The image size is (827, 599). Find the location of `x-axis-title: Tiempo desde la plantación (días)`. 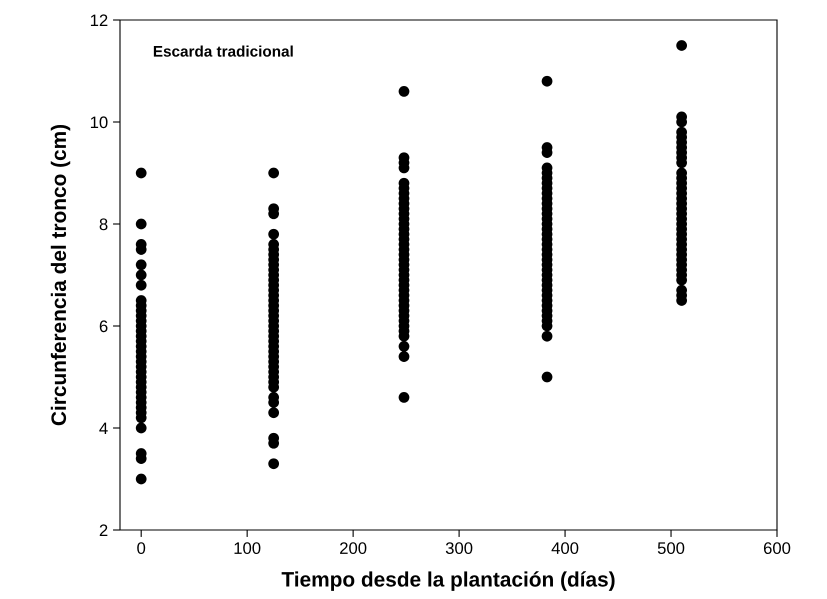

x-axis-title: Tiempo desde la plantación (días) is located at coordinates (448, 581).